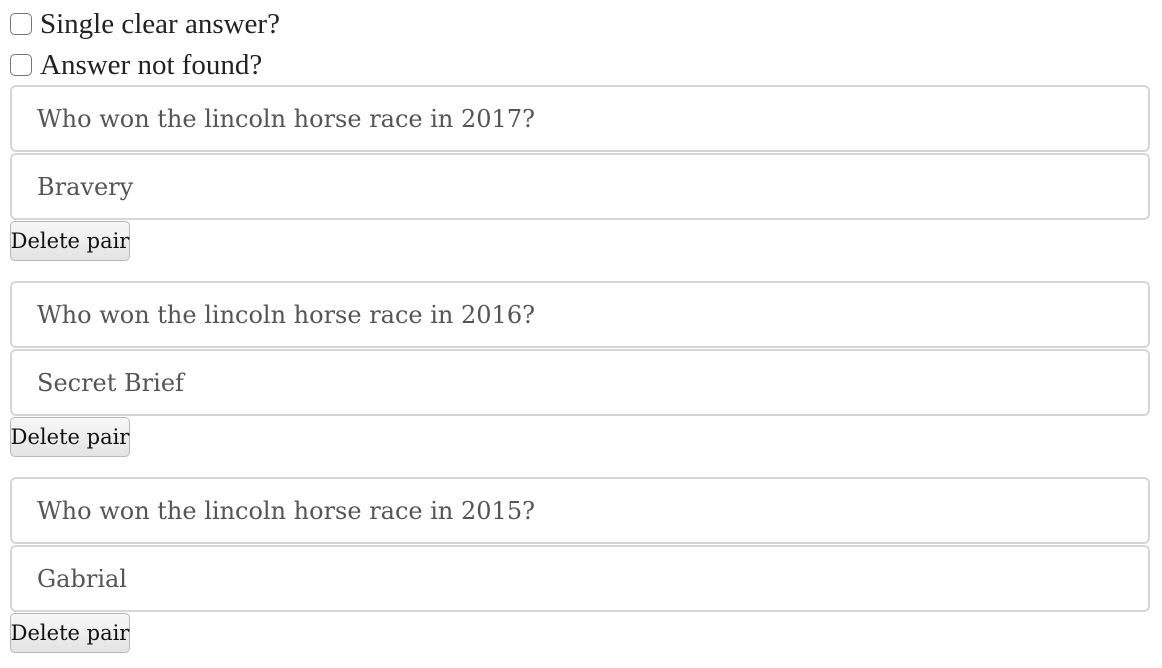  Describe the element at coordinates (21, 24) in the screenshot. I see `single-clear-answer-checkbox` at that location.